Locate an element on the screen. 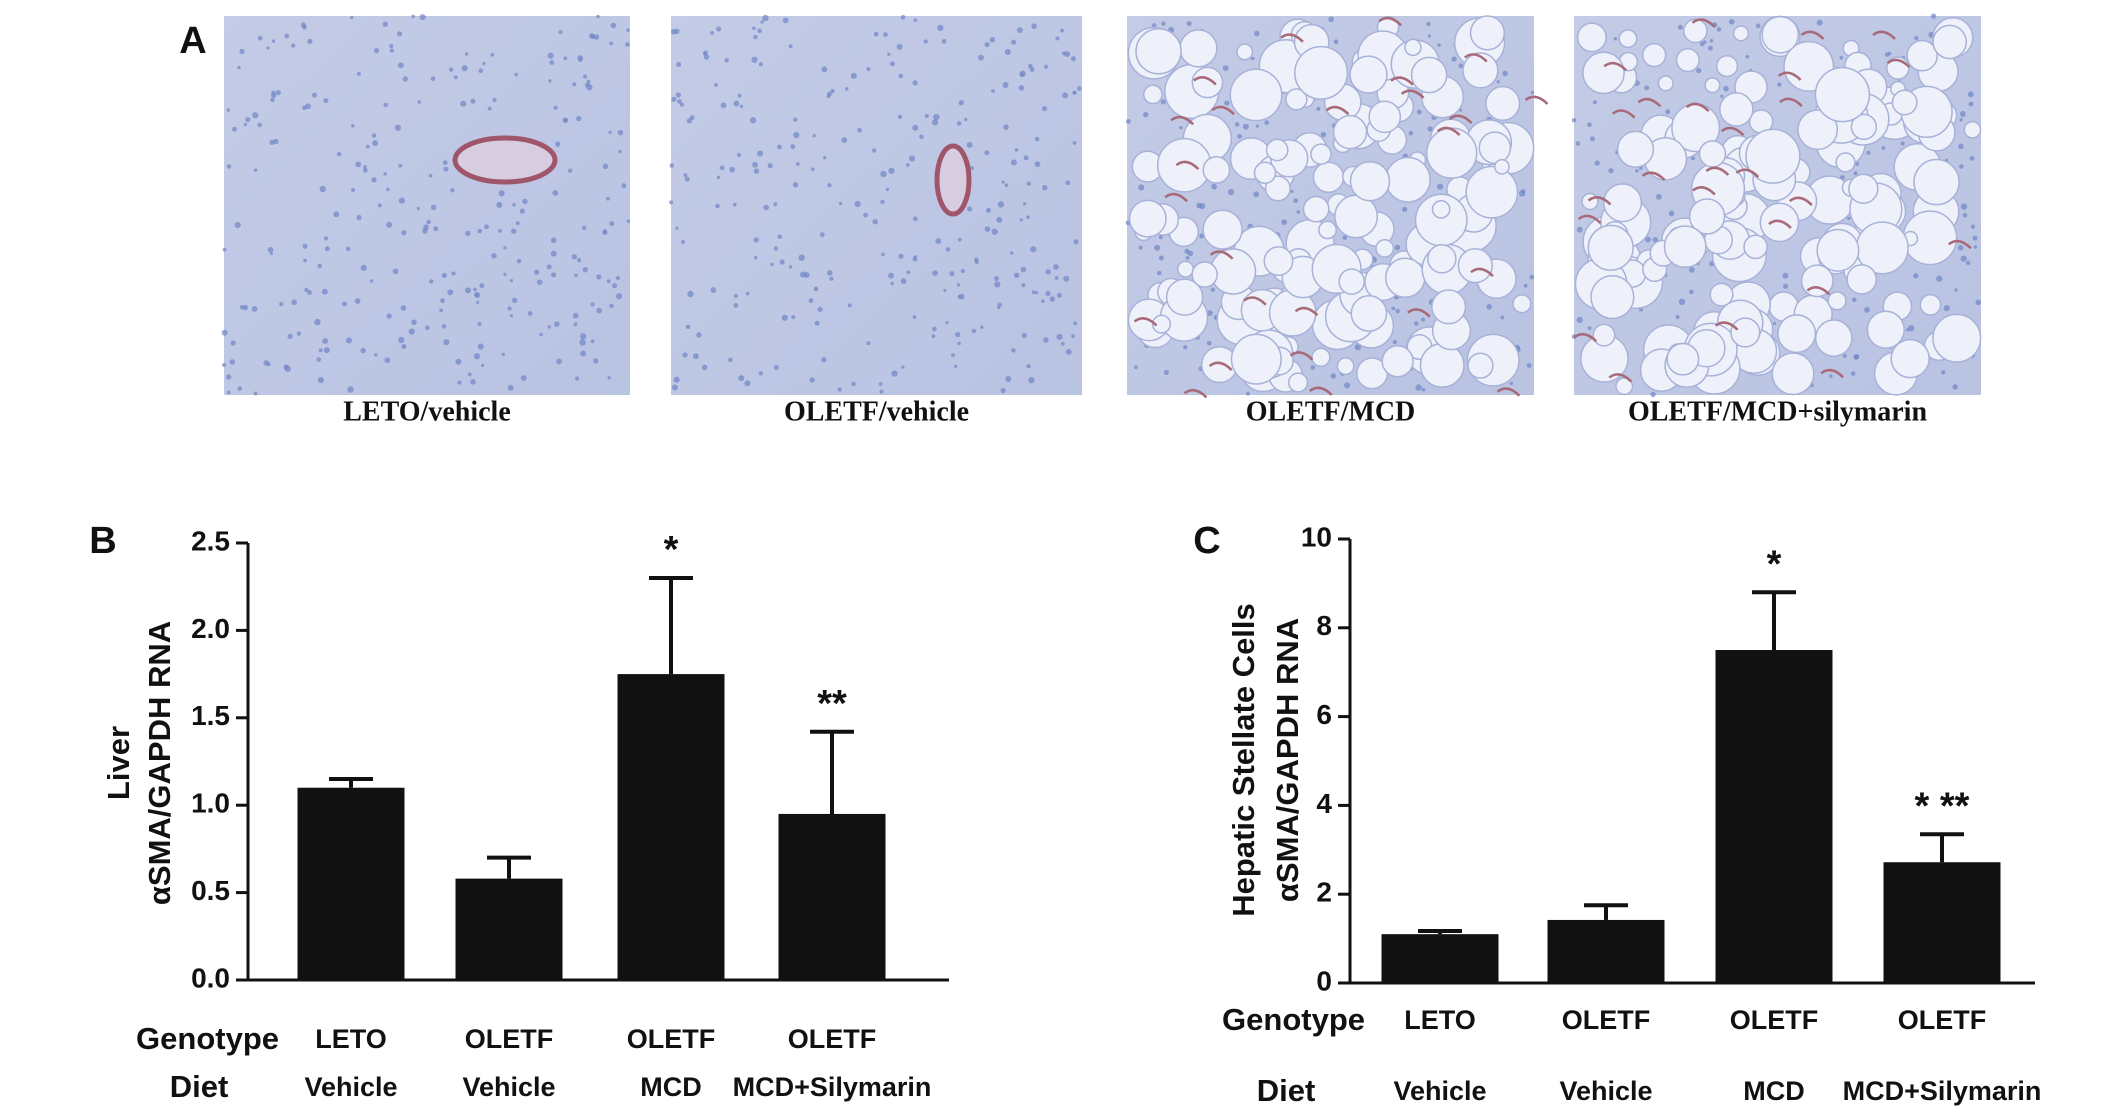  x-tick-label: OLETF is located at coordinates (671, 1039).